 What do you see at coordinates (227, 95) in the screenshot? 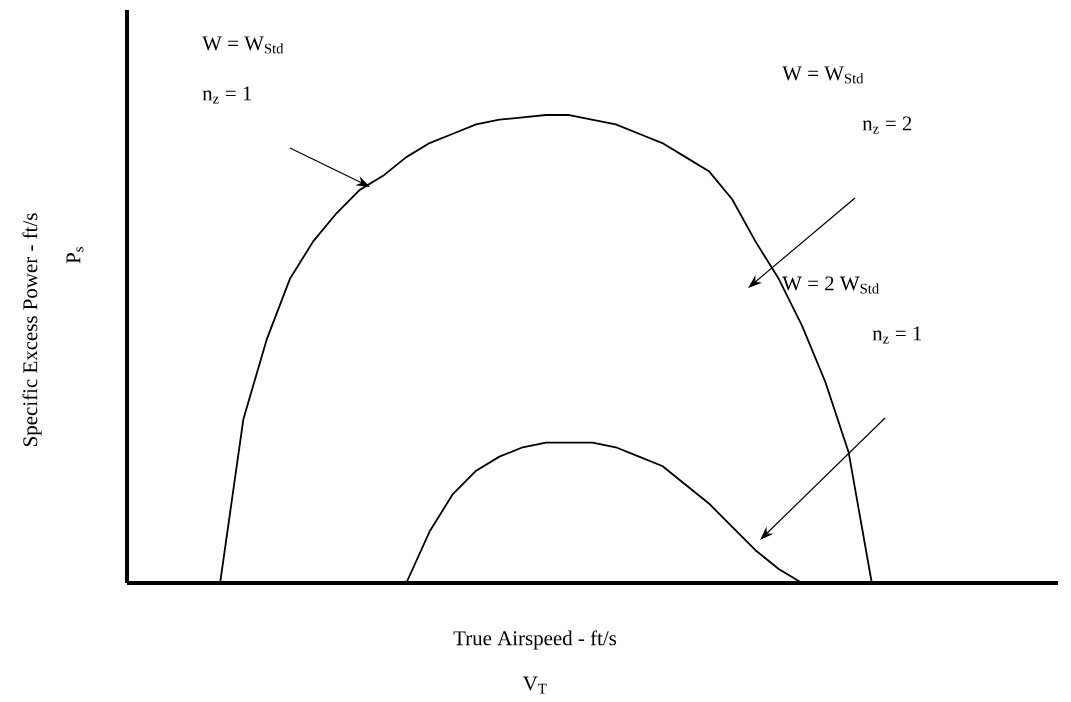
I see `text: n$_{z}$ = 1` at bounding box center [227, 95].